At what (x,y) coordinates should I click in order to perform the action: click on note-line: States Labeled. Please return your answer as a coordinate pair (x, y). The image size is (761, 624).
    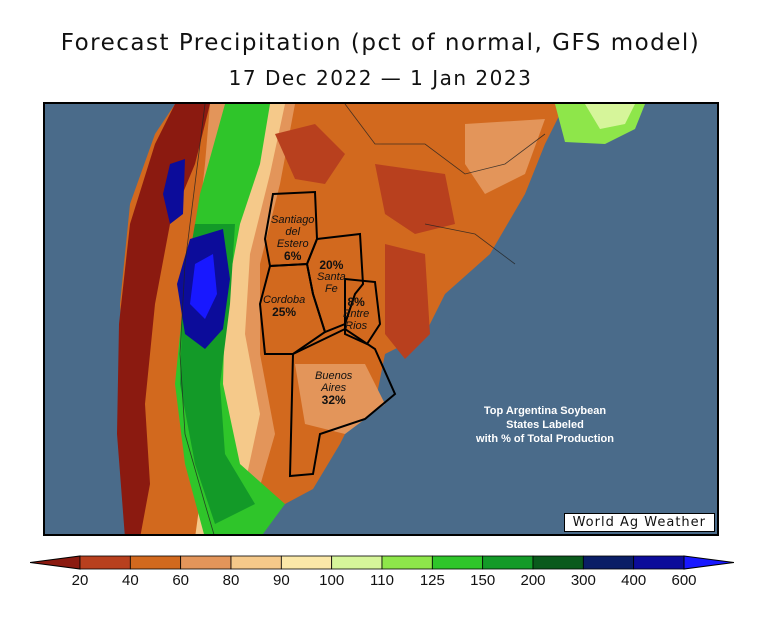
    Looking at the image, I should click on (545, 425).